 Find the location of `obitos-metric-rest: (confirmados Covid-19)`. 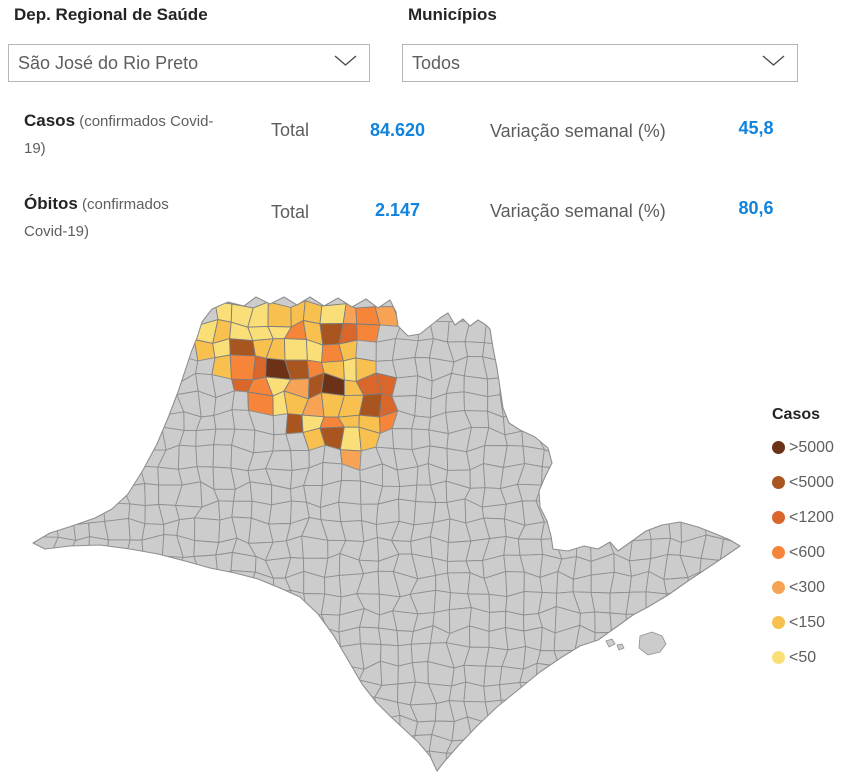

obitos-metric-rest: (confirmados Covid-19) is located at coordinates (96, 218).